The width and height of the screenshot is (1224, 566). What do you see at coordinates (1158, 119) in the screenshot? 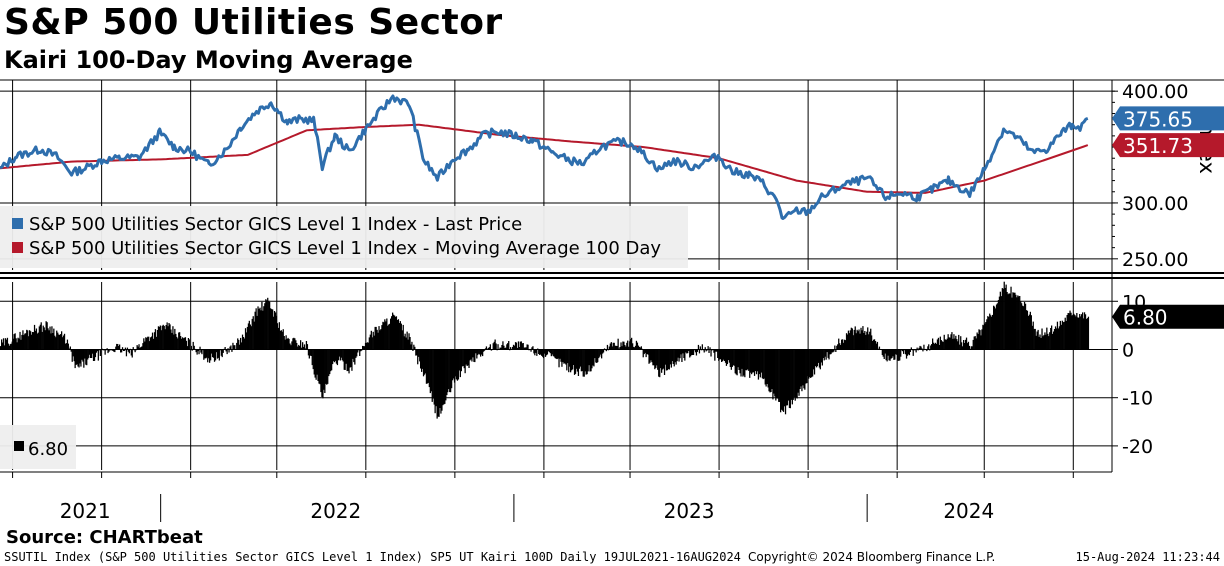
I see `price-last-label-text: 375.65` at bounding box center [1158, 119].